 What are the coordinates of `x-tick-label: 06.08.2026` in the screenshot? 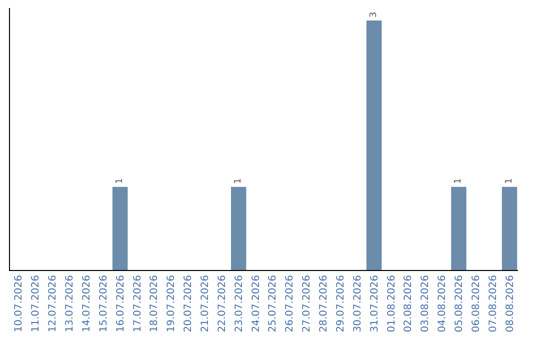 It's located at (476, 303).